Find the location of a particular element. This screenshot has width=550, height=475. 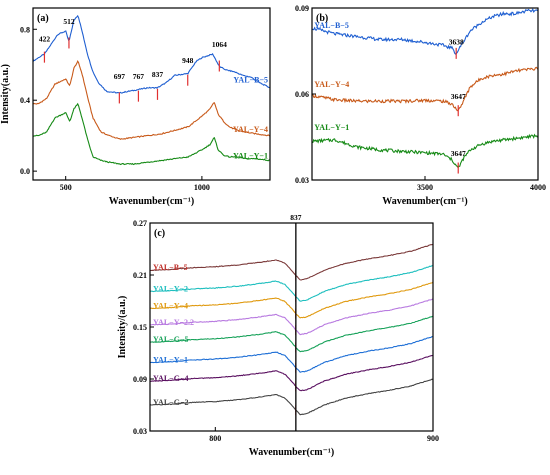

peak-label: 697 is located at coordinates (120, 76).